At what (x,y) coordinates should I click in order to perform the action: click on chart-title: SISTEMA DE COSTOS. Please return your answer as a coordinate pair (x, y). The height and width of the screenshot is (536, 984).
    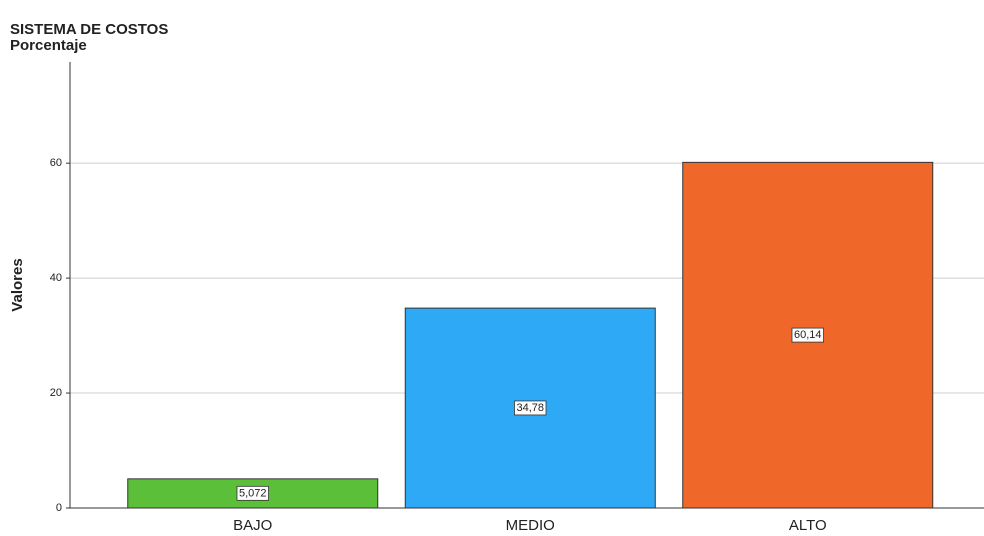
    Looking at the image, I should click on (89, 29).